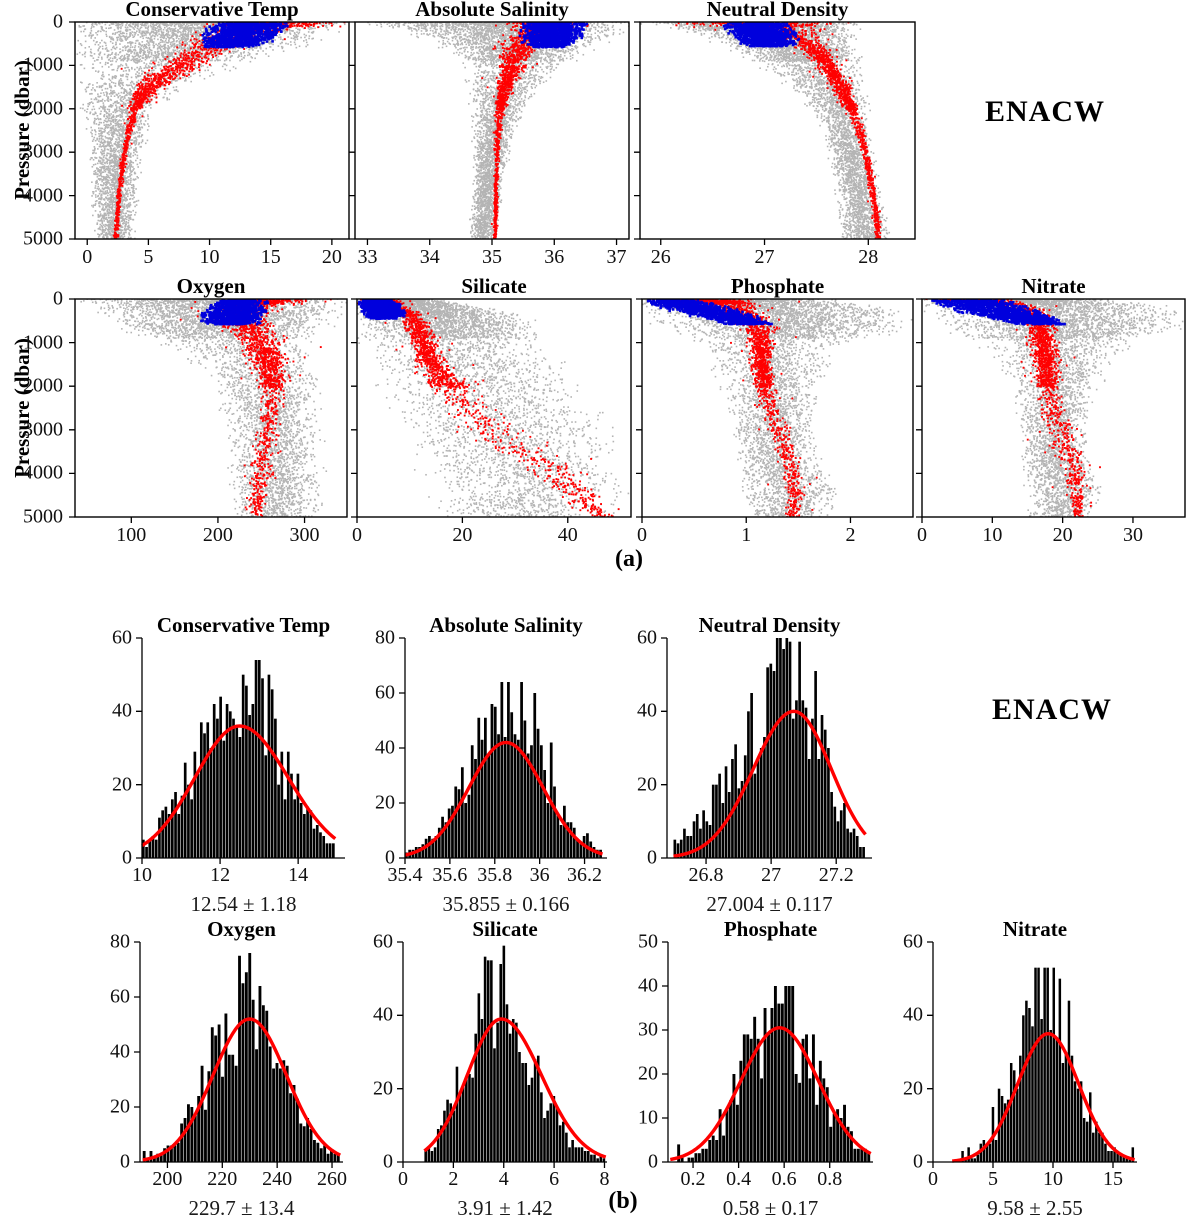 This screenshot has width=1198, height=1222. I want to click on x-tick-label: 36.2, so click(585, 875).